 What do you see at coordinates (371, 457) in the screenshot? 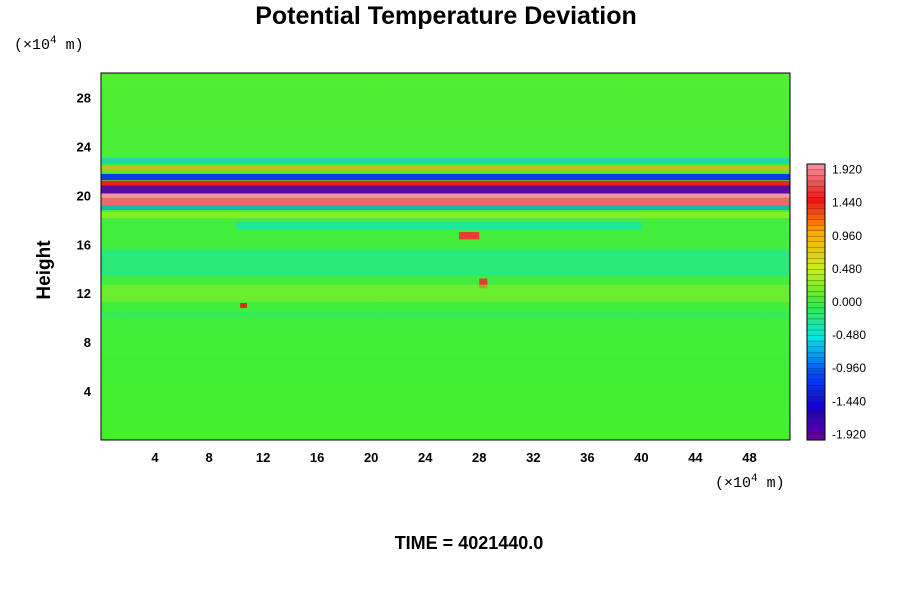
I see `x-tick-label: 20` at bounding box center [371, 457].